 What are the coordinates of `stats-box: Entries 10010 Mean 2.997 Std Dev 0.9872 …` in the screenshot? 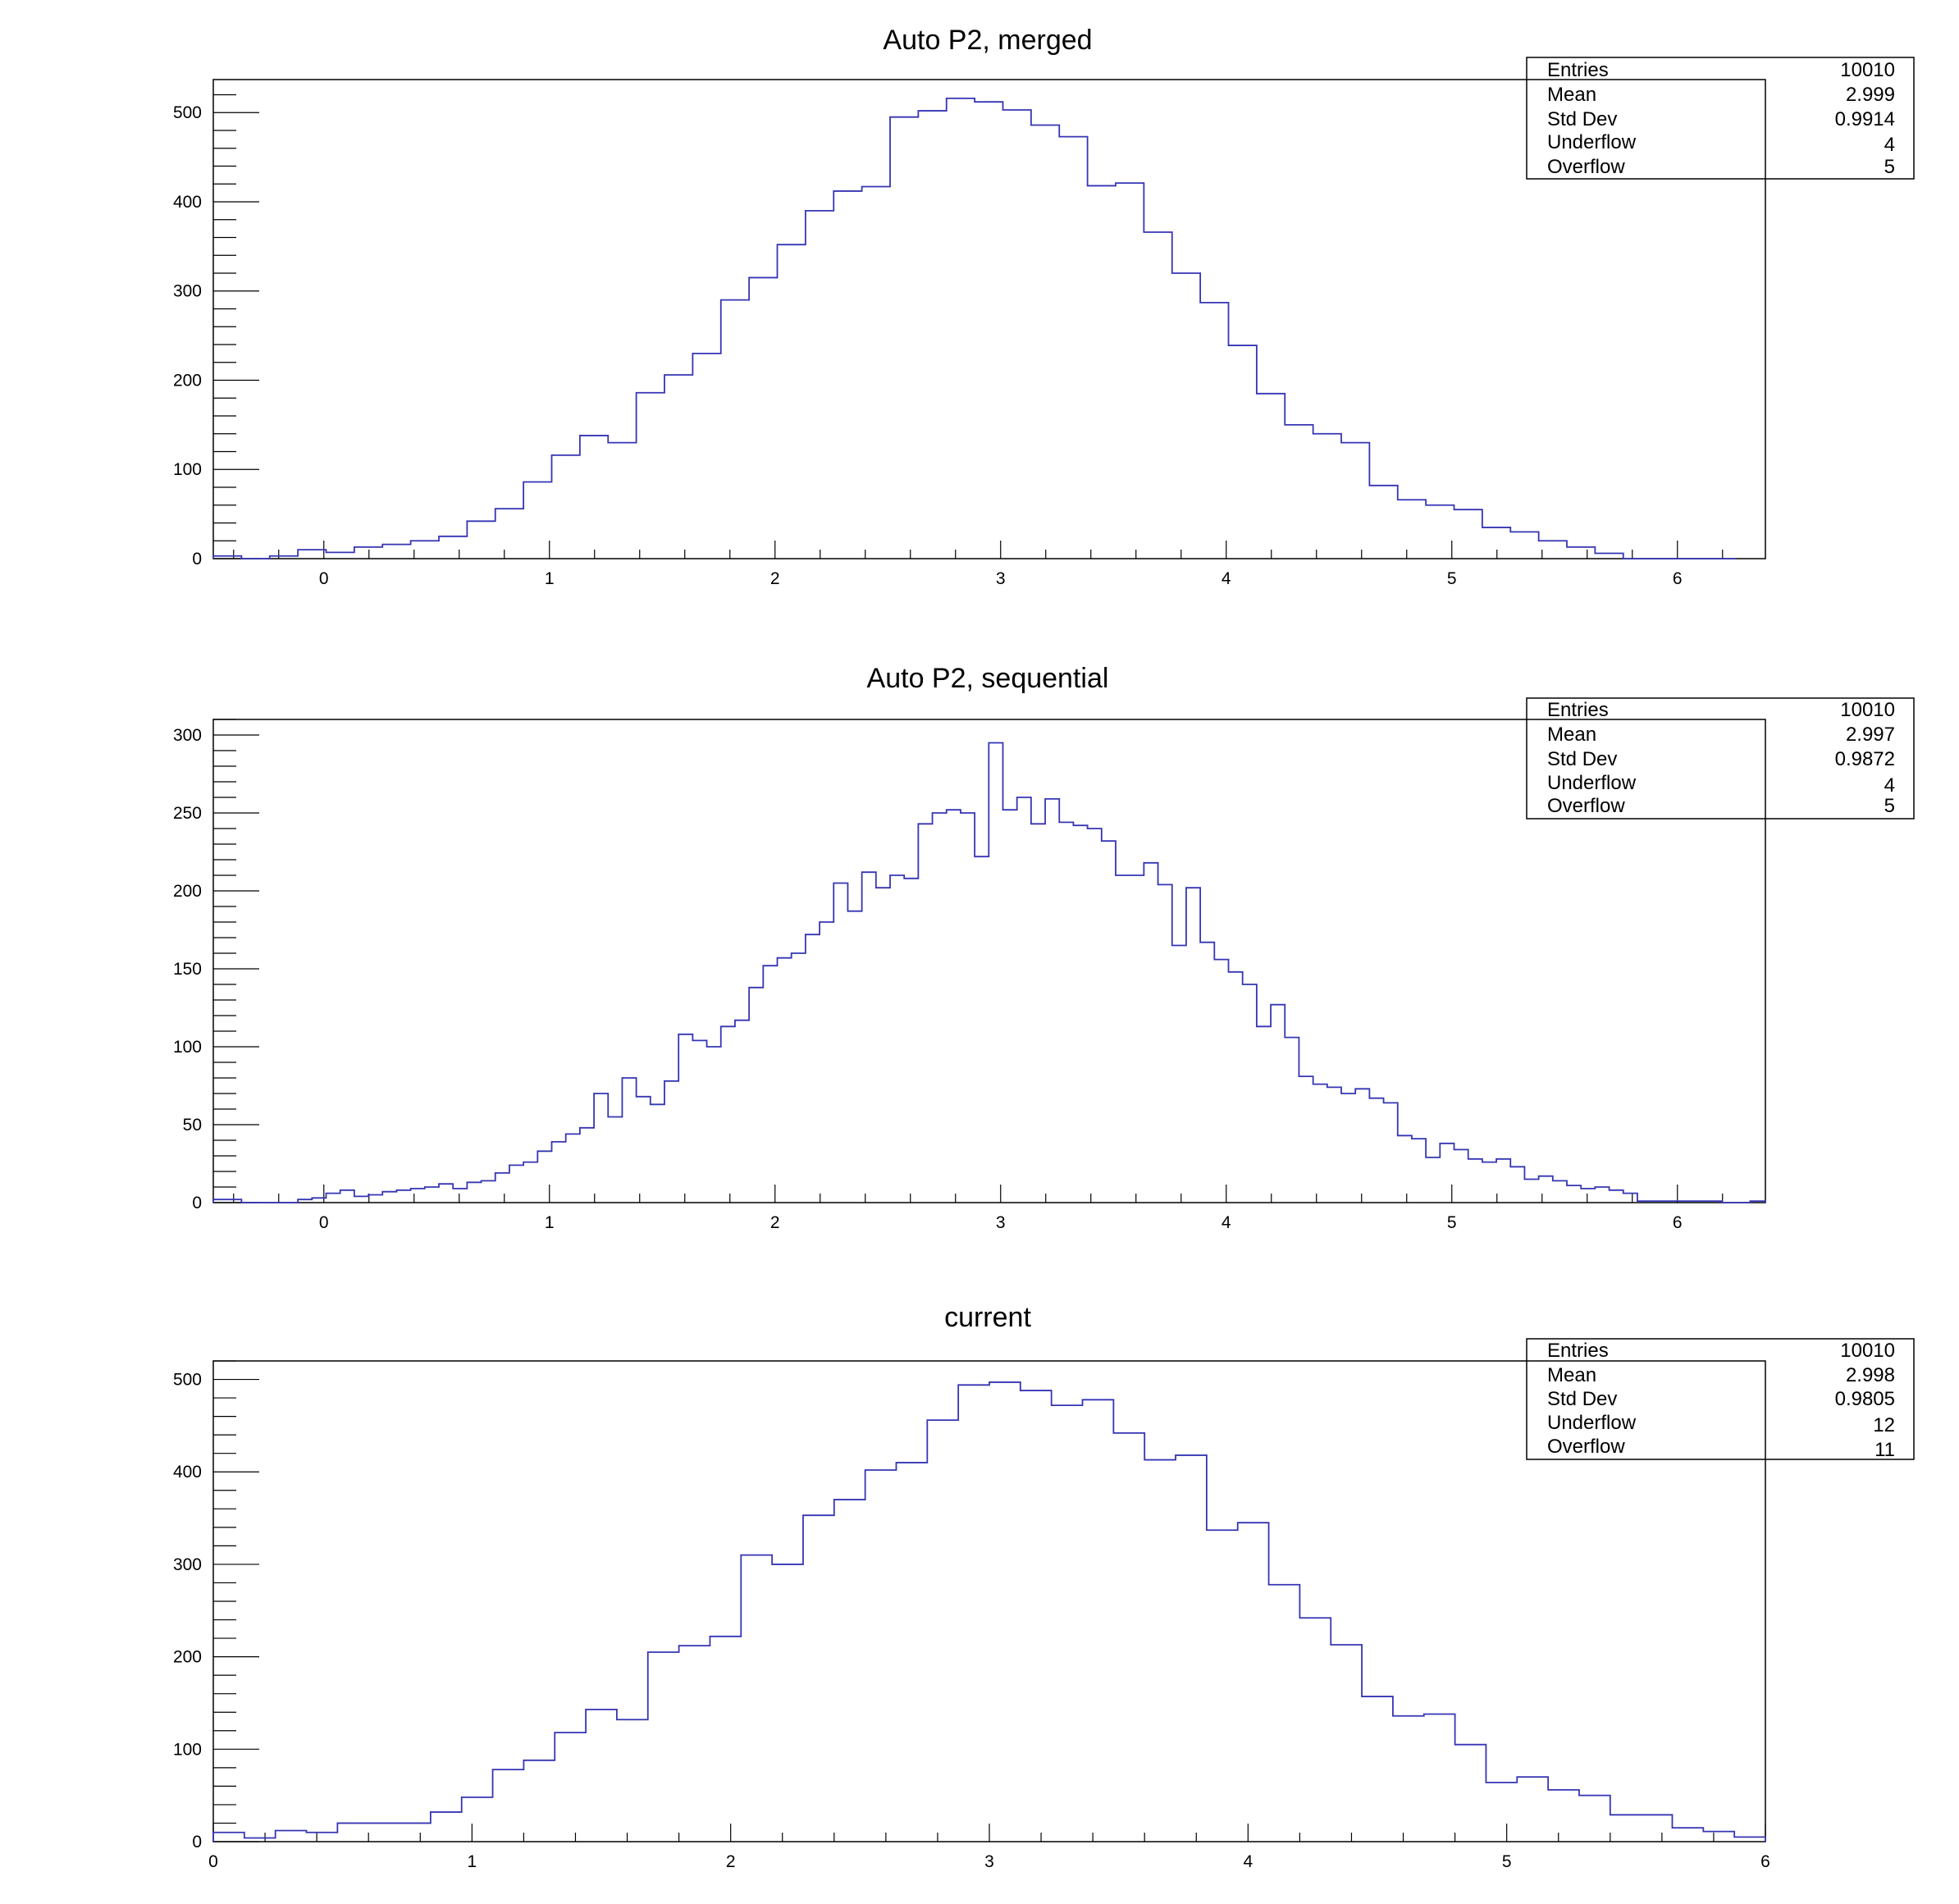 It's located at (1721, 759).